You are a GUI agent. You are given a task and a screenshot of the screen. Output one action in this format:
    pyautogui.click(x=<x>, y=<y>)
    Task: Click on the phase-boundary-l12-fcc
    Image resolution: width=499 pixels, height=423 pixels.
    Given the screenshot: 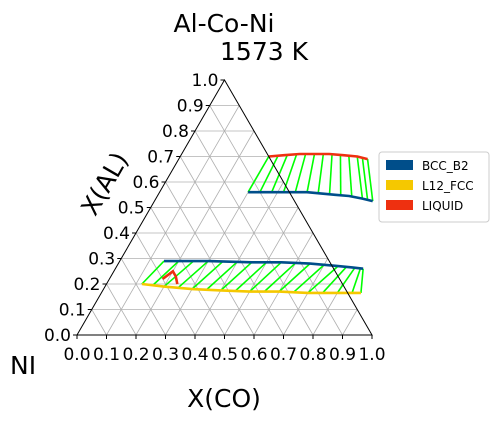 What is the action you would take?
    pyautogui.click(x=251, y=288)
    